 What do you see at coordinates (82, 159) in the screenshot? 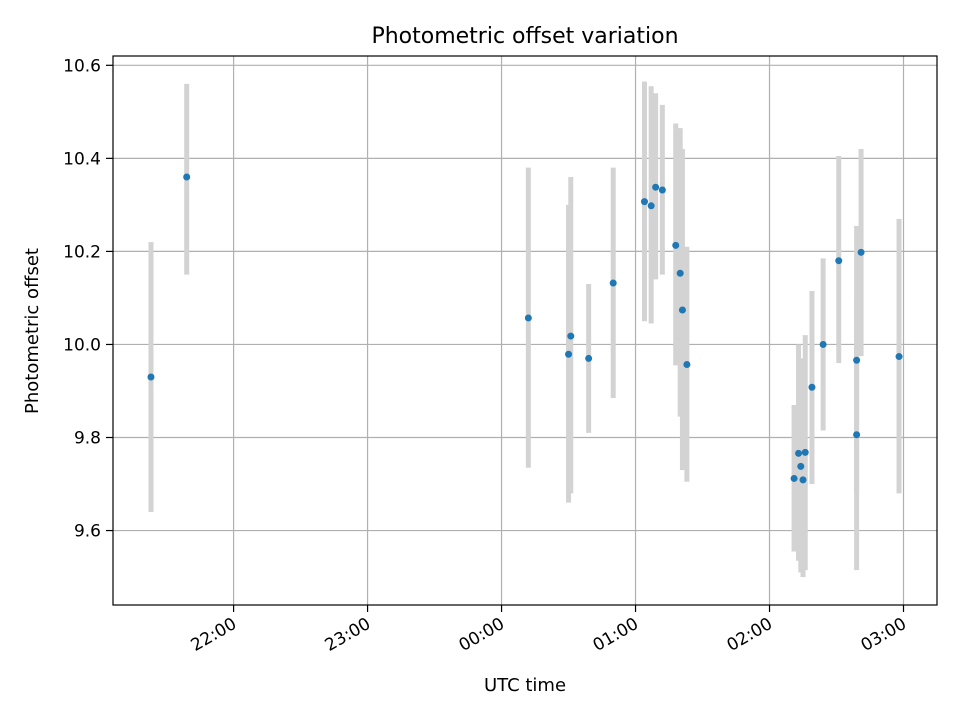
I see `y-tick-label: 10.4` at bounding box center [82, 159].